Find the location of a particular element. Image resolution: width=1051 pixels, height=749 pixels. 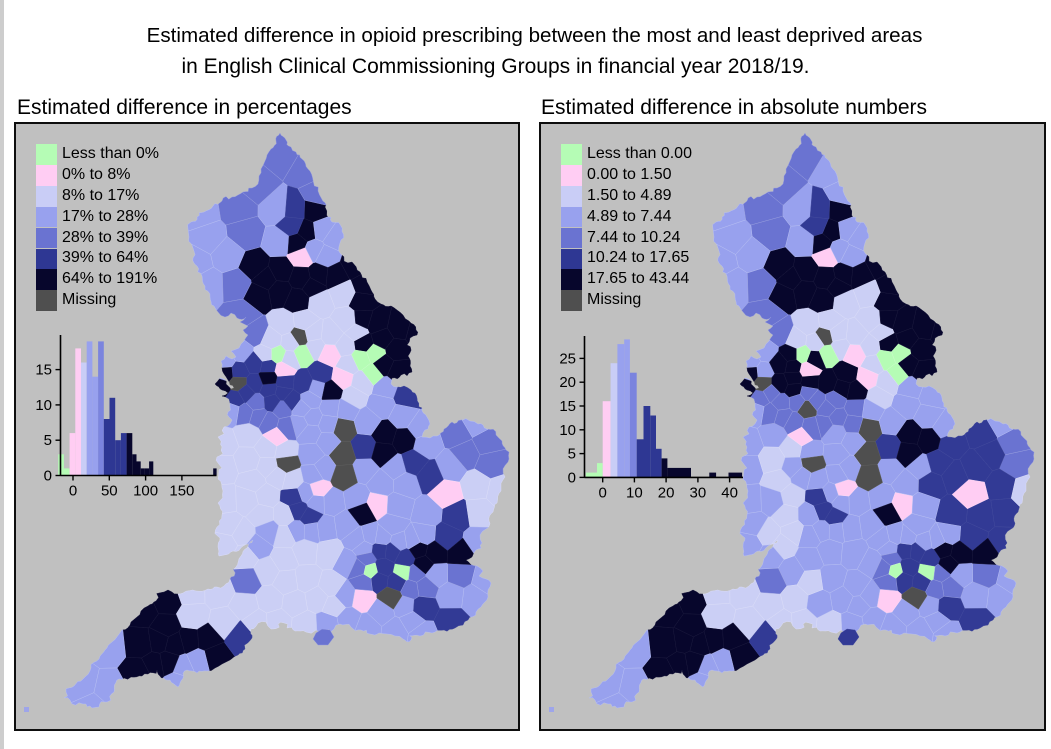

svg-text: 30 is located at coordinates (698, 492).